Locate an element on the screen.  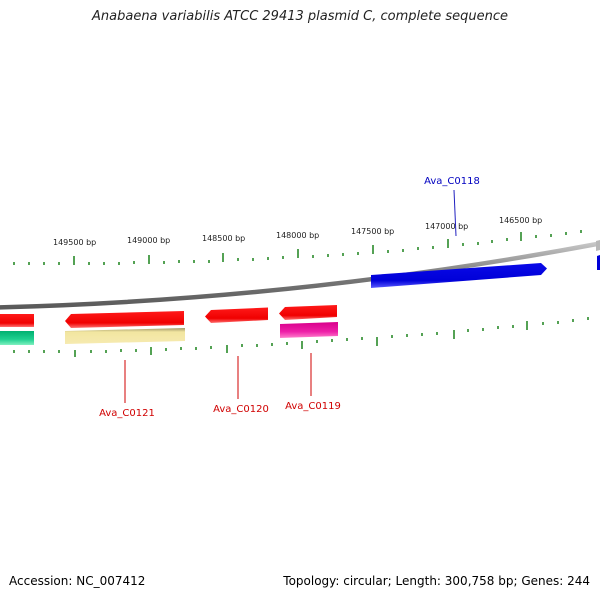
gene-arrow-left-partial is located at coordinates (17, 320).